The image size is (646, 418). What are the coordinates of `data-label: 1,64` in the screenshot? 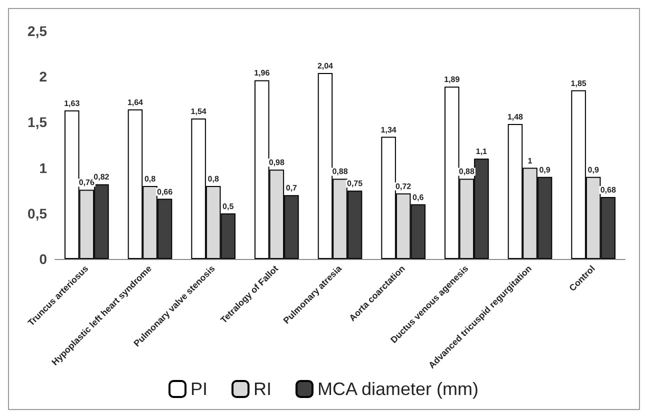 It's located at (135, 102).